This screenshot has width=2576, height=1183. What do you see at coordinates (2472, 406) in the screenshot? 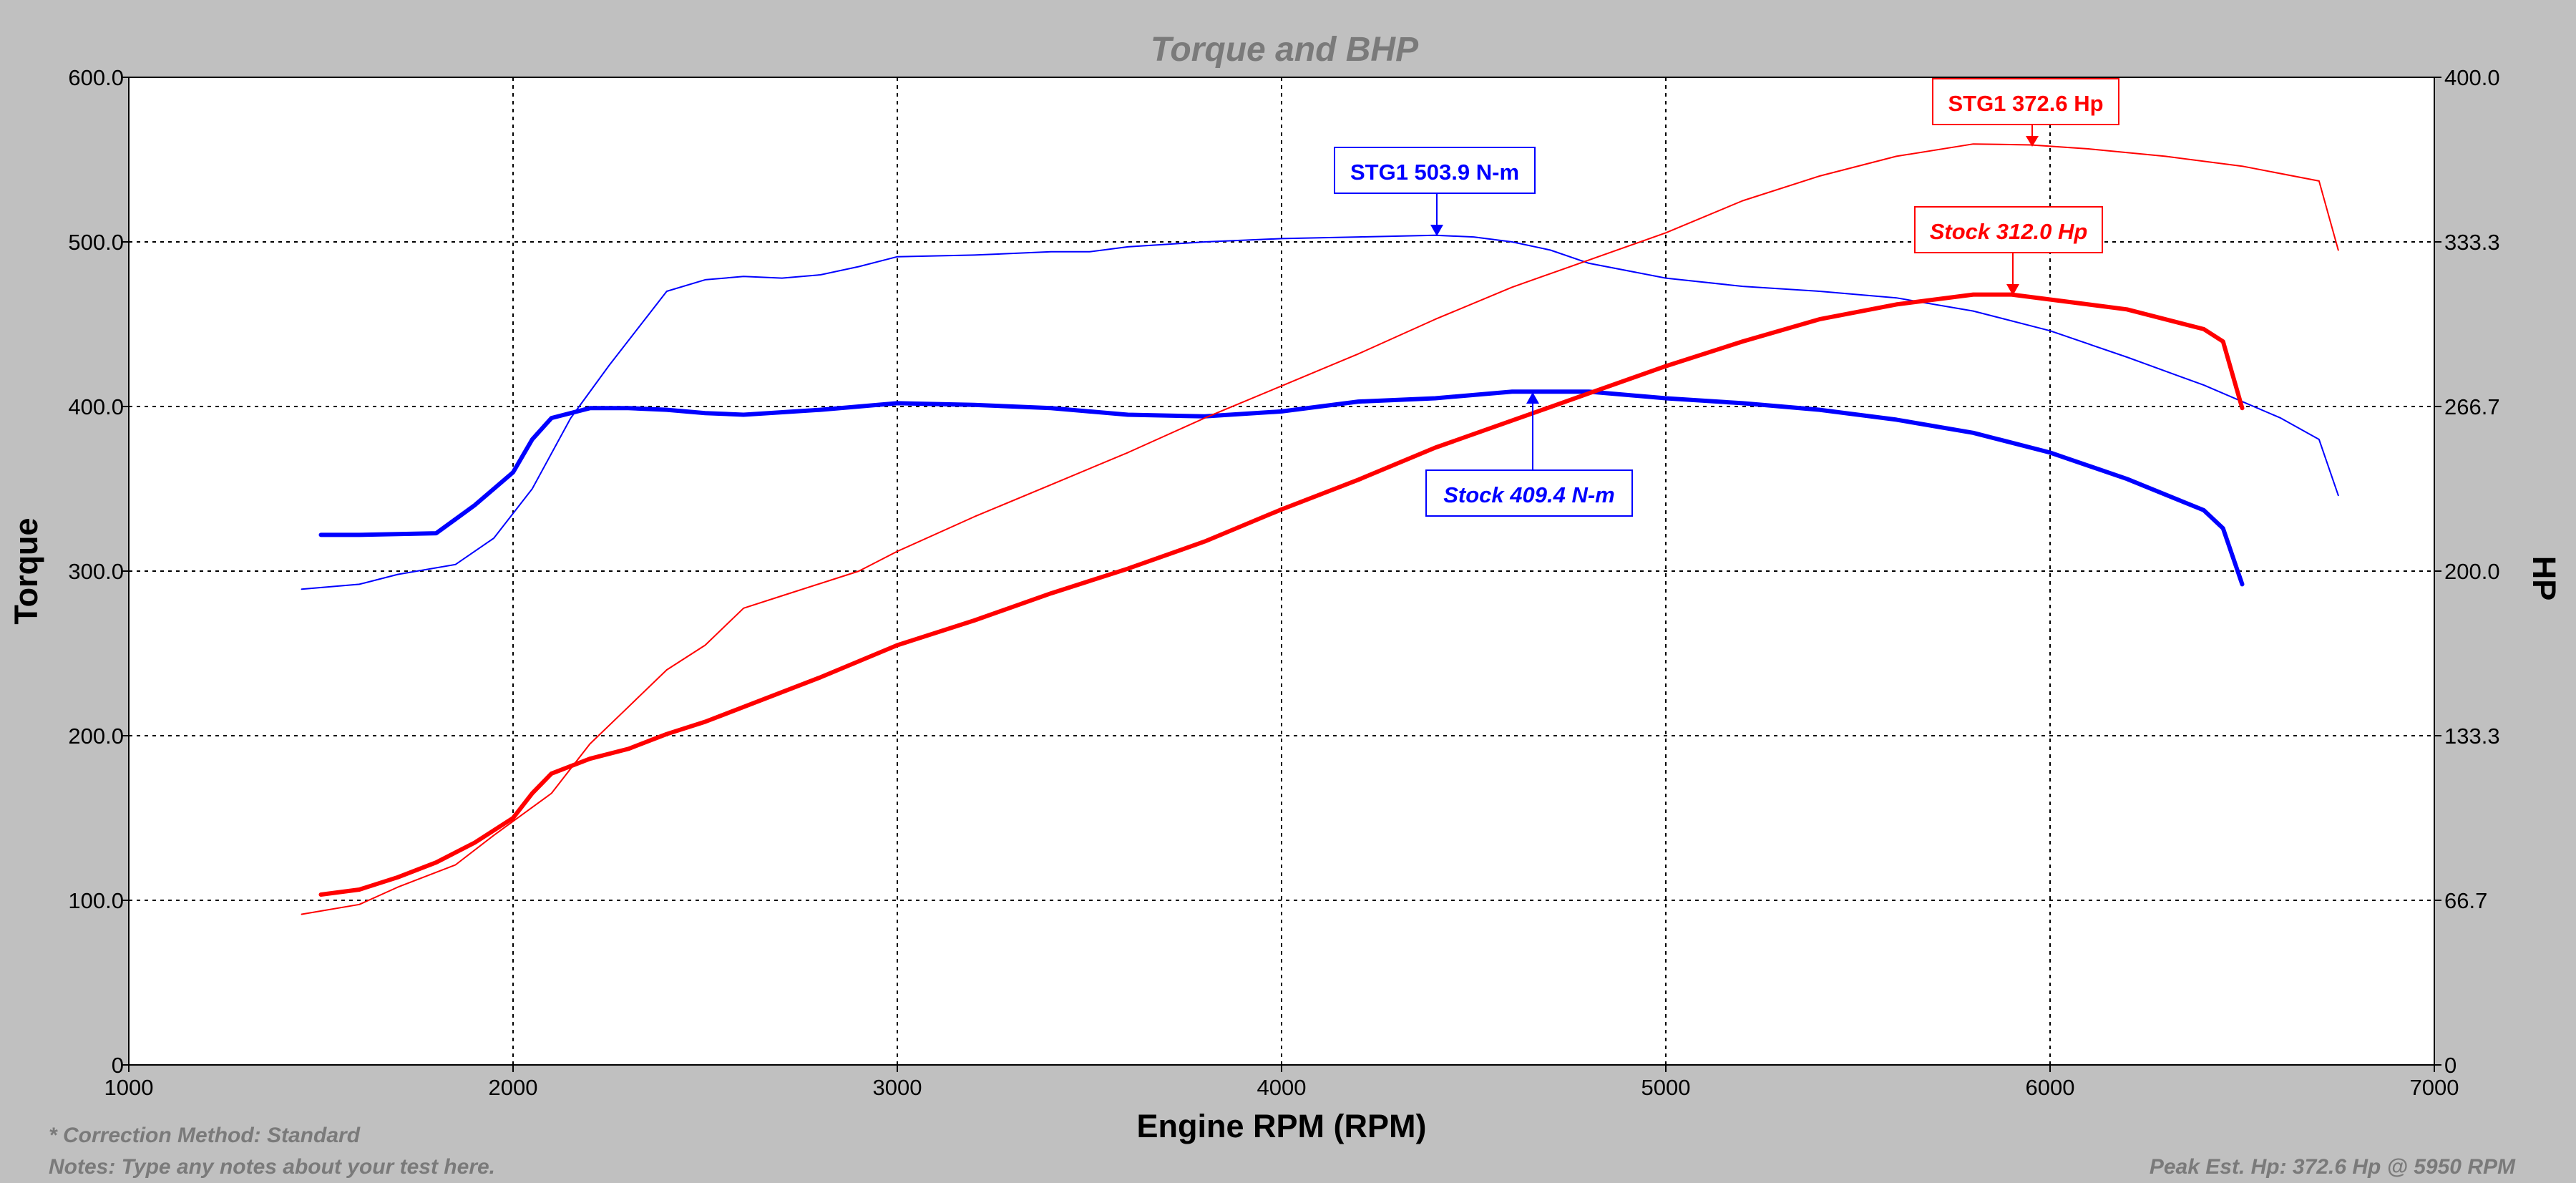
I see `y2-tick-label: 266.7` at bounding box center [2472, 406].